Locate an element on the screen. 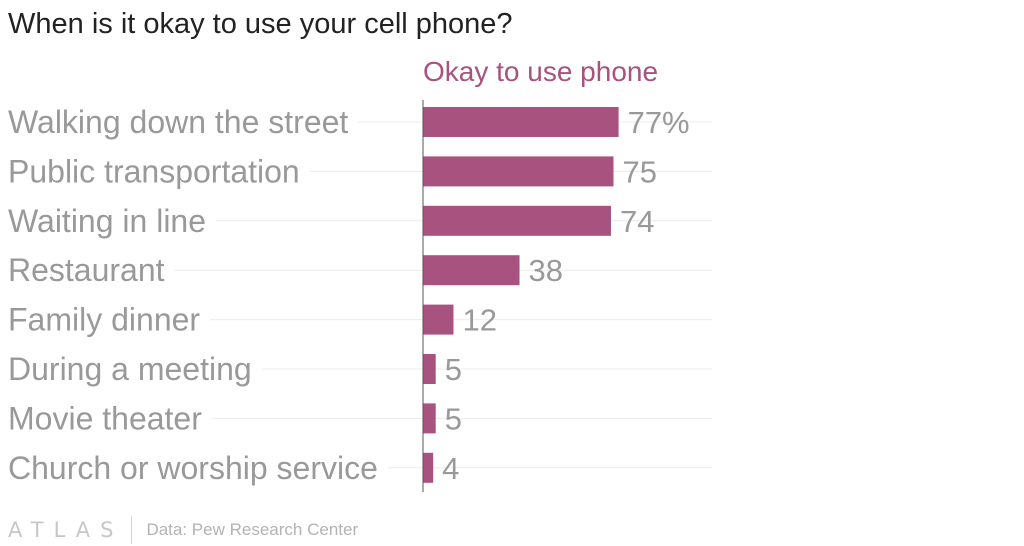 The height and width of the screenshot is (546, 1024). value-label: 4 is located at coordinates (450, 468).